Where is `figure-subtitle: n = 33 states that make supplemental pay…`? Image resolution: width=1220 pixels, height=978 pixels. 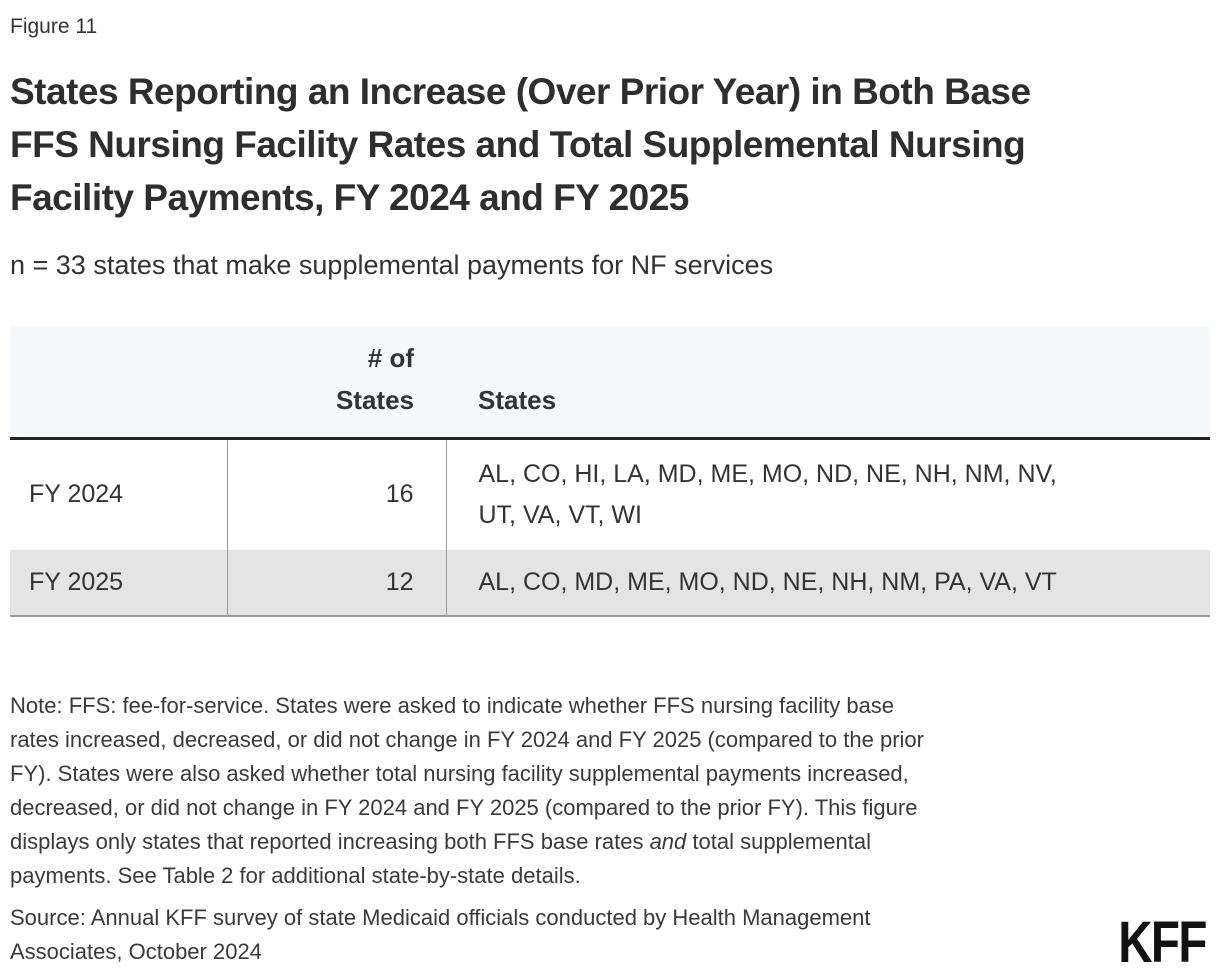
figure-subtitle: n = 33 states that make supplemental pay… is located at coordinates (392, 265).